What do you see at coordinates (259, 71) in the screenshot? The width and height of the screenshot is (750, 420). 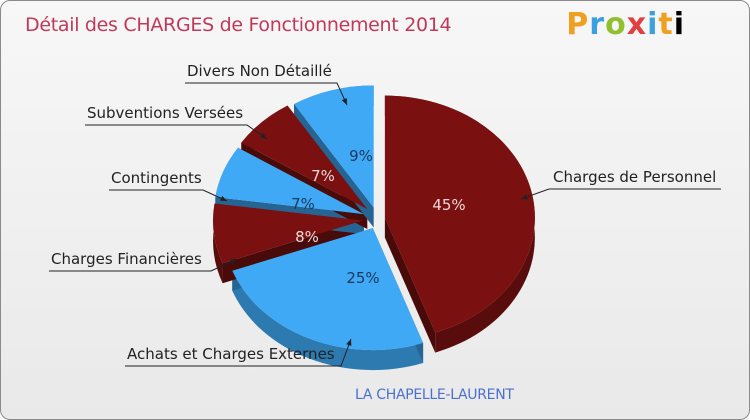 I see `slice-category-label: Divers Non Détaillé` at bounding box center [259, 71].